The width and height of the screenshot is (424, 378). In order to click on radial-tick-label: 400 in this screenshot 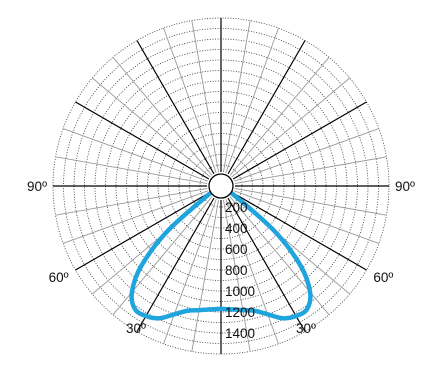, I will do `click(236, 228)`.